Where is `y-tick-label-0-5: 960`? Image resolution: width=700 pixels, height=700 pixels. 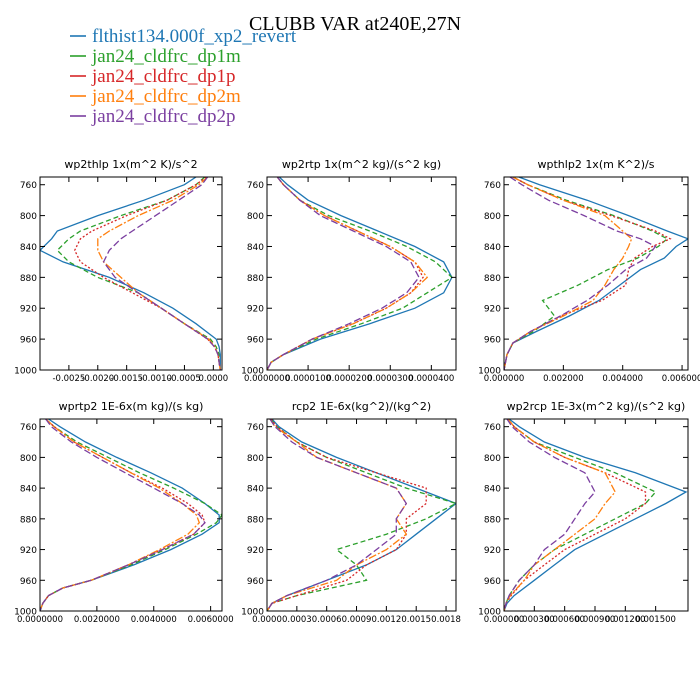 y-tick-label-0-5: 960 is located at coordinates (28, 341).